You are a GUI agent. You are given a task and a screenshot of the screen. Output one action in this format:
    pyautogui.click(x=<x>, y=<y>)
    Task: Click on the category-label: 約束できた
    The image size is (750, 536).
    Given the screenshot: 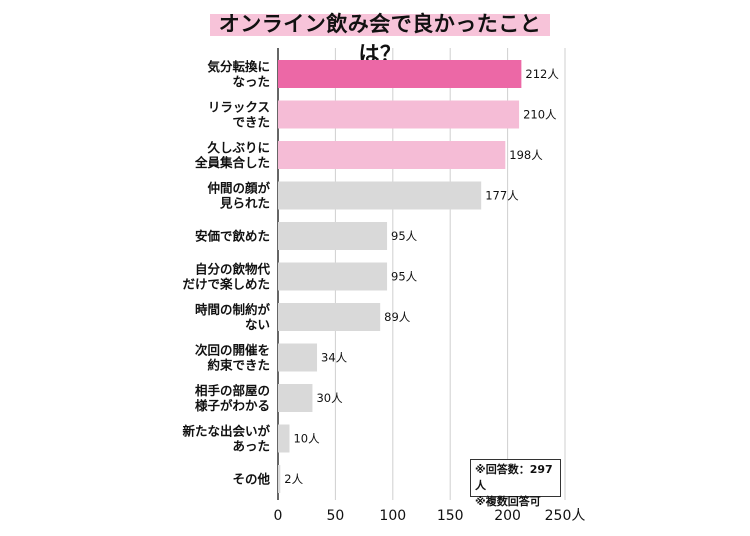 What is the action you would take?
    pyautogui.click(x=238, y=365)
    